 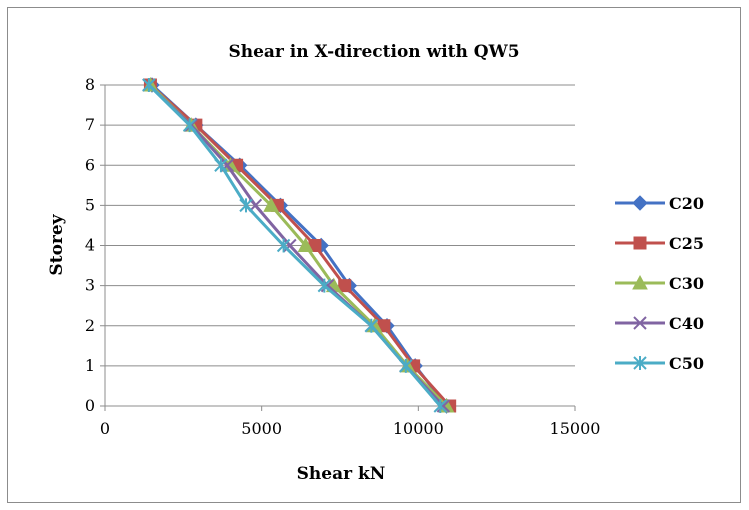 What do you see at coordinates (686, 243) in the screenshot?
I see `legend-label-c25: C25` at bounding box center [686, 243].